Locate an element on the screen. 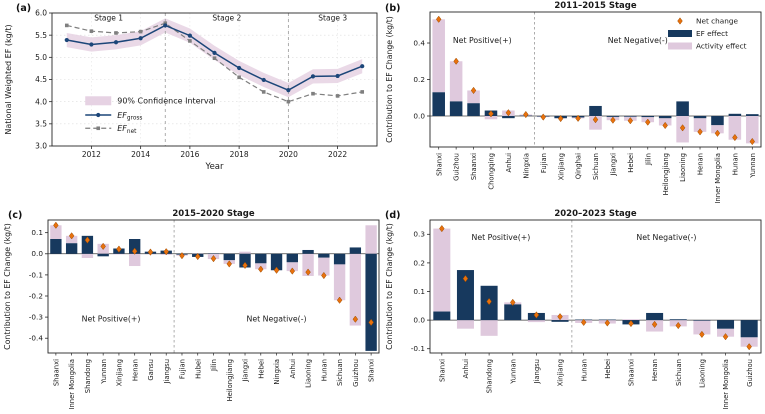 This screenshot has height=414, width=765. x-category-label: Jilin is located at coordinates (214, 365).